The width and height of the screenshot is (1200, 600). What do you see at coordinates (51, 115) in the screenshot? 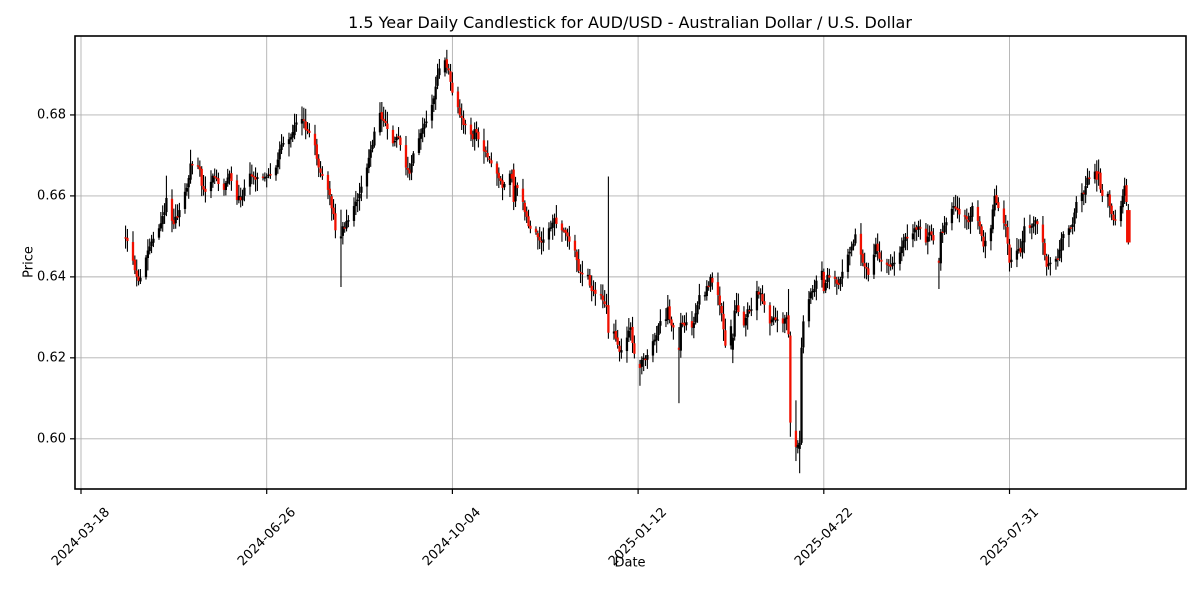
I see `y-tick-label: 0.68` at bounding box center [51, 115].